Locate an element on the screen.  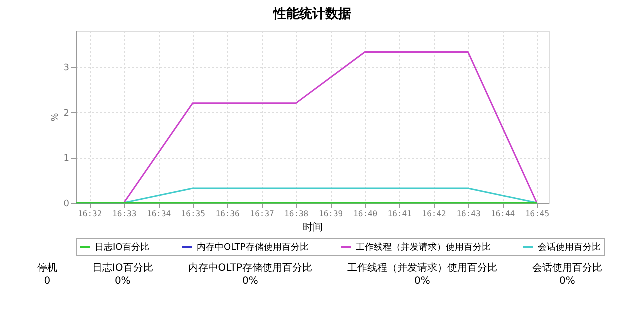
x-tick-label: 16:36 is located at coordinates (228, 214).